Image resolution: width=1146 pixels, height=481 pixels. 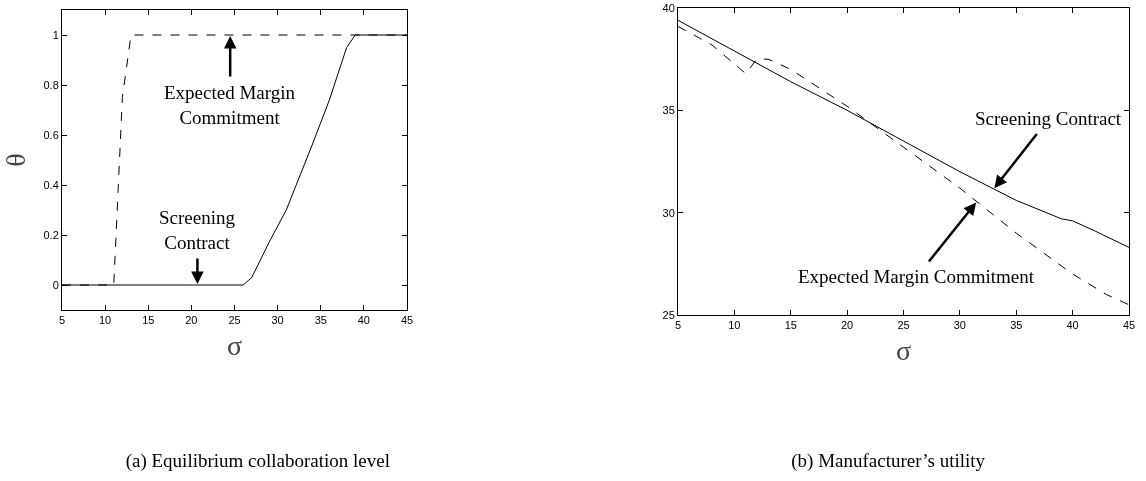 What do you see at coordinates (51, 184) in the screenshot?
I see `y-tick-label: 0.4` at bounding box center [51, 184].